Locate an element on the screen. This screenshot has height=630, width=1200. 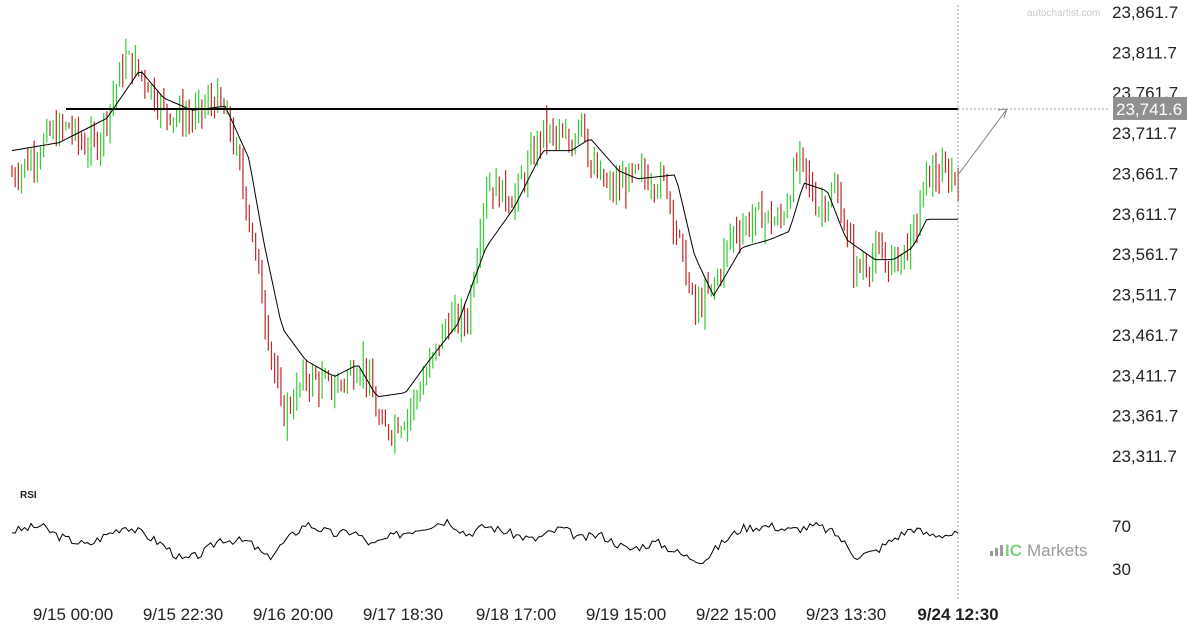
y-tick-label: 23,461.7 is located at coordinates (1145, 335).